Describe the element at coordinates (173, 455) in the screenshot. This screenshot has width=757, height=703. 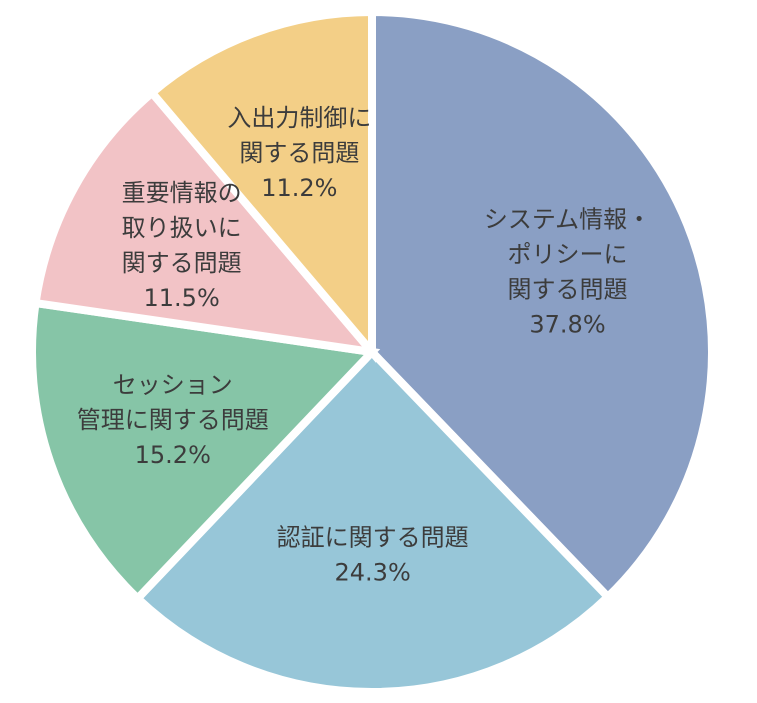
I see `slice-value-label: 15.2%` at that location.